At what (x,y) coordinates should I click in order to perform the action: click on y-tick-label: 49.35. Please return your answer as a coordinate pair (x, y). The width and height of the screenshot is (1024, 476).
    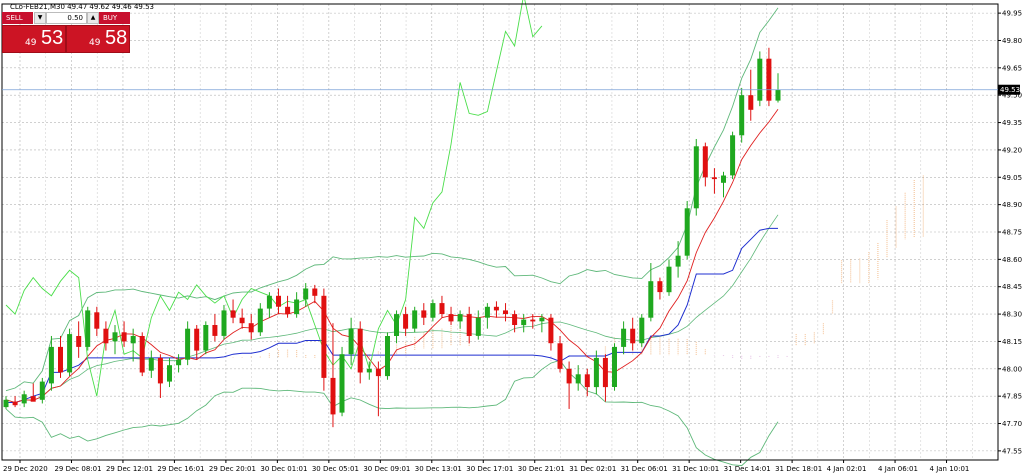
    Looking at the image, I should click on (1012, 123).